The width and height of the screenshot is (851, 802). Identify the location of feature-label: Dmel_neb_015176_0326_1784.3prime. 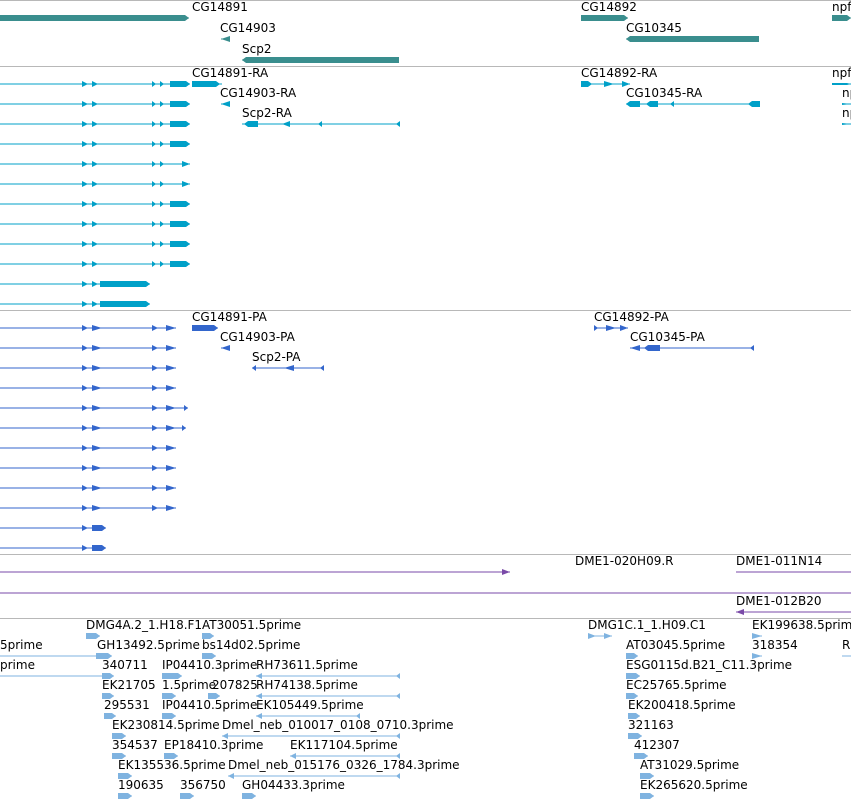
(344, 765).